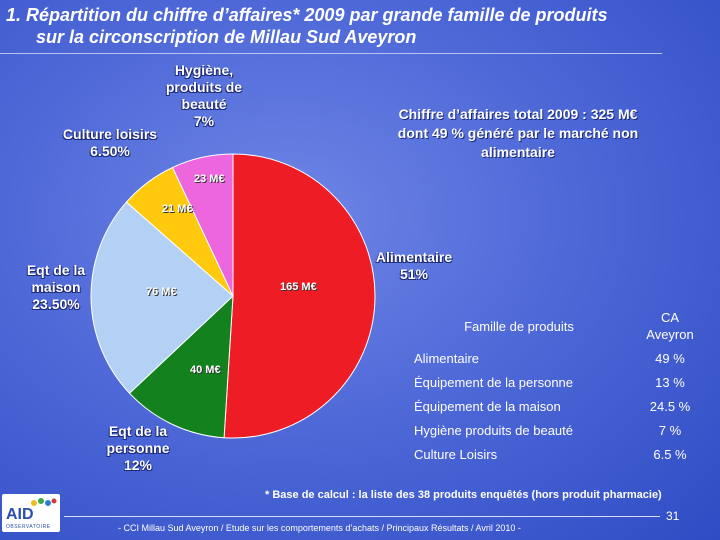  Describe the element at coordinates (414, 274) in the screenshot. I see `label-alimentaire-percent: 51%` at that location.